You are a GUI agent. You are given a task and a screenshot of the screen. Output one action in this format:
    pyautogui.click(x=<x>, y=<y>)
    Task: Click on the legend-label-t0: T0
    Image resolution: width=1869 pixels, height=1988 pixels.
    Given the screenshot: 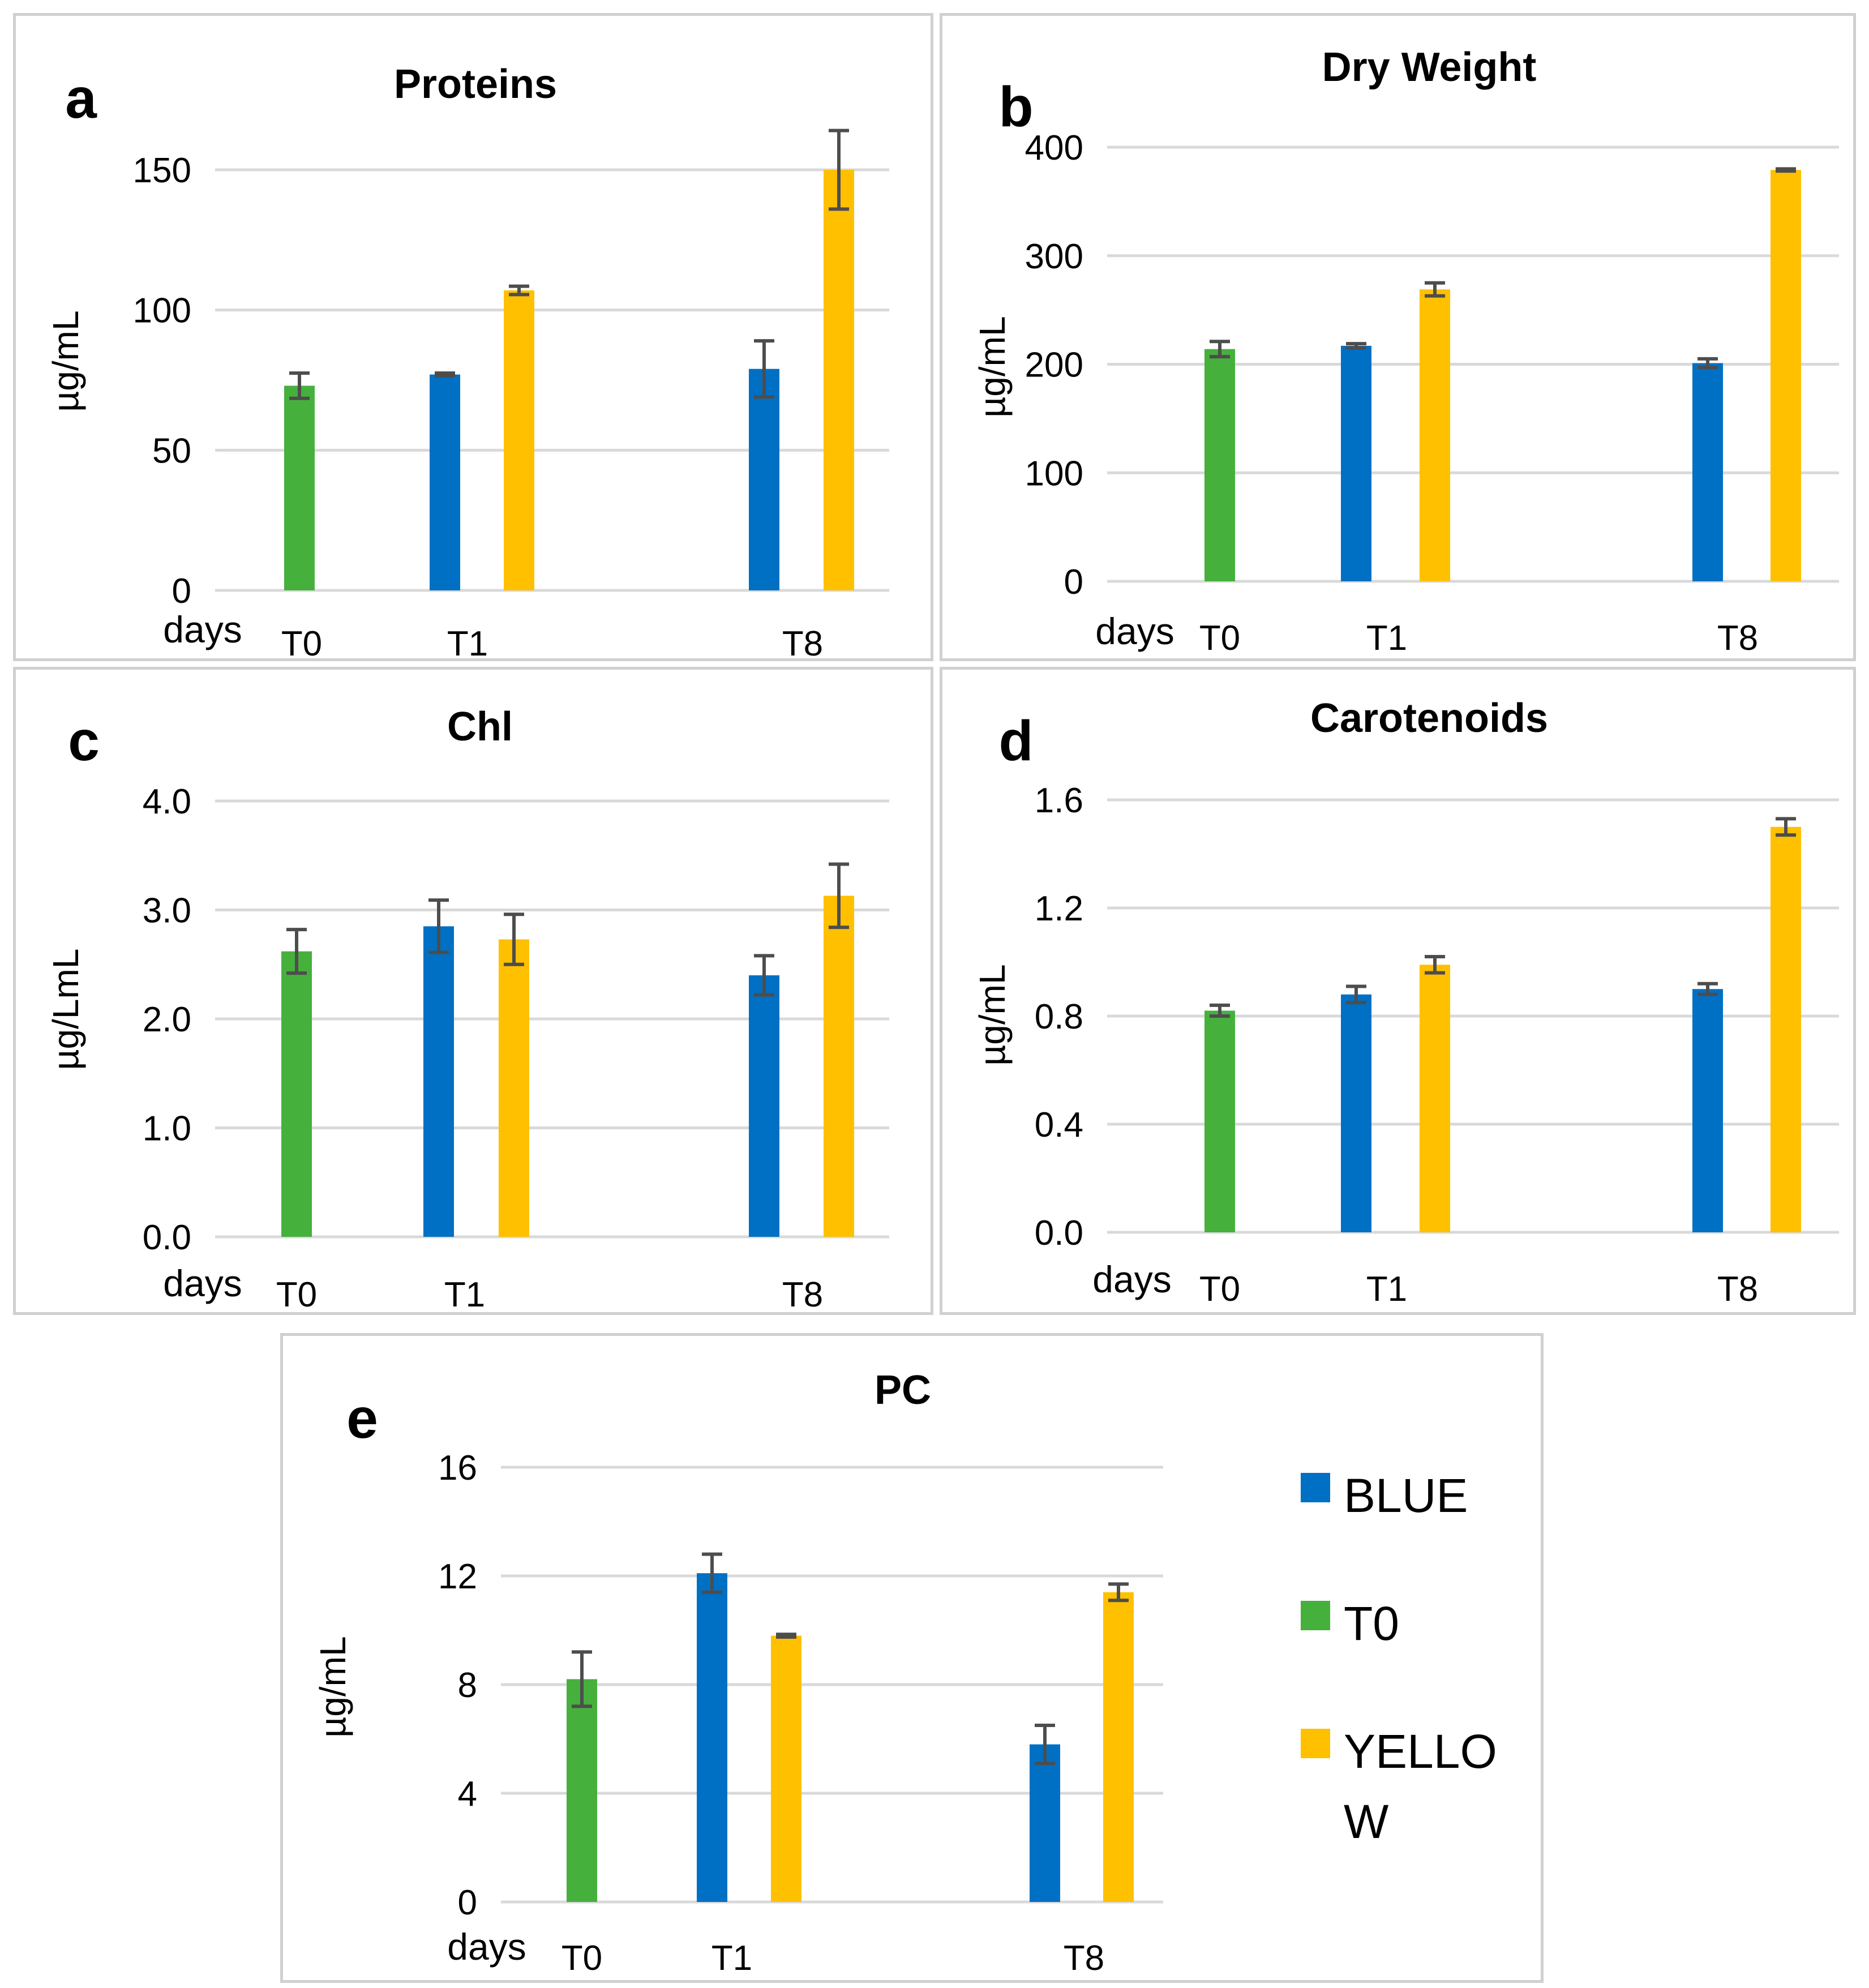 What is the action you would take?
    pyautogui.click(x=1372, y=1624)
    